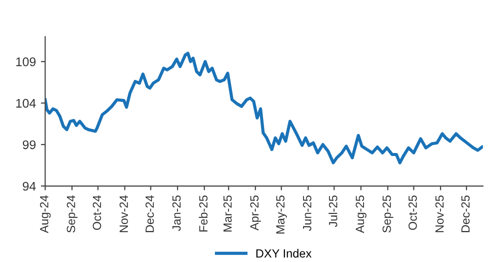 The width and height of the screenshot is (502, 262). Describe the element at coordinates (255, 213) in the screenshot. I see `x-tick-label: Apr-25` at that location.